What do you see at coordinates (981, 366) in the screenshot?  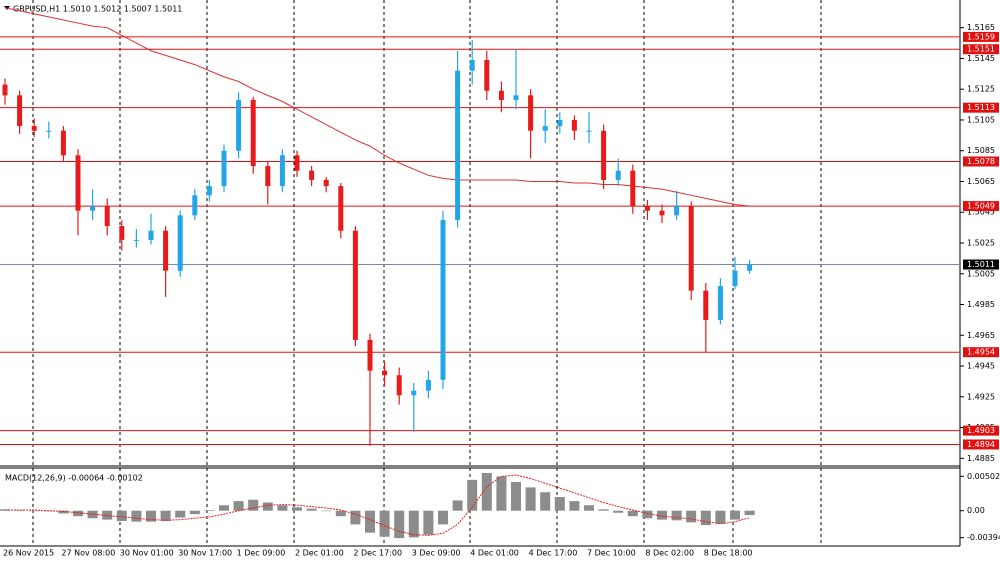 I see `y-tick-label: 1.4945` at bounding box center [981, 366].